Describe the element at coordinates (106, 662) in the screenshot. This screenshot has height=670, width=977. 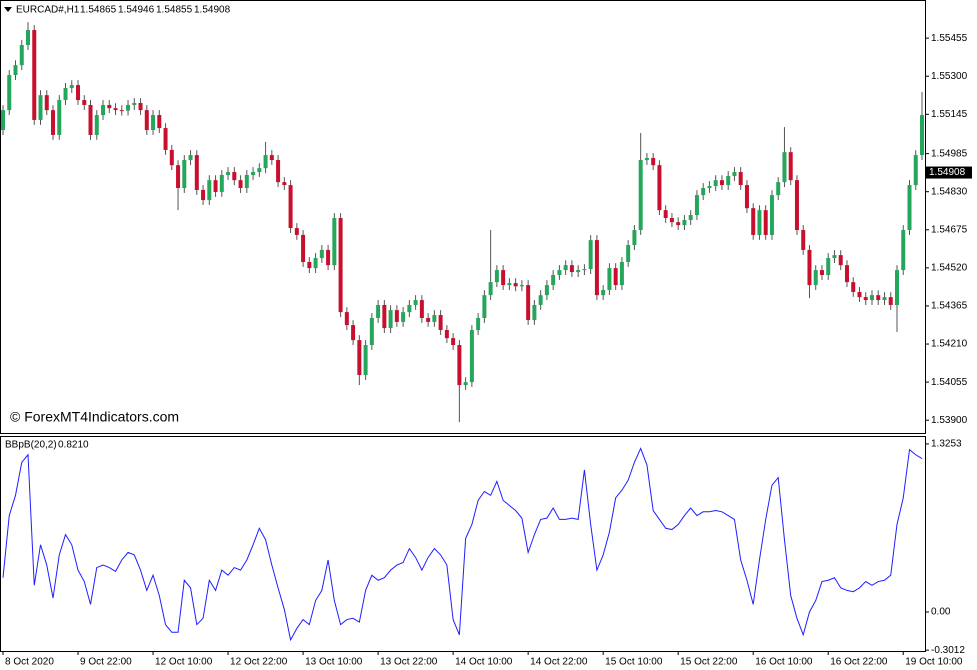
I see `x-tick-label: 9 Oct 22:00` at that location.